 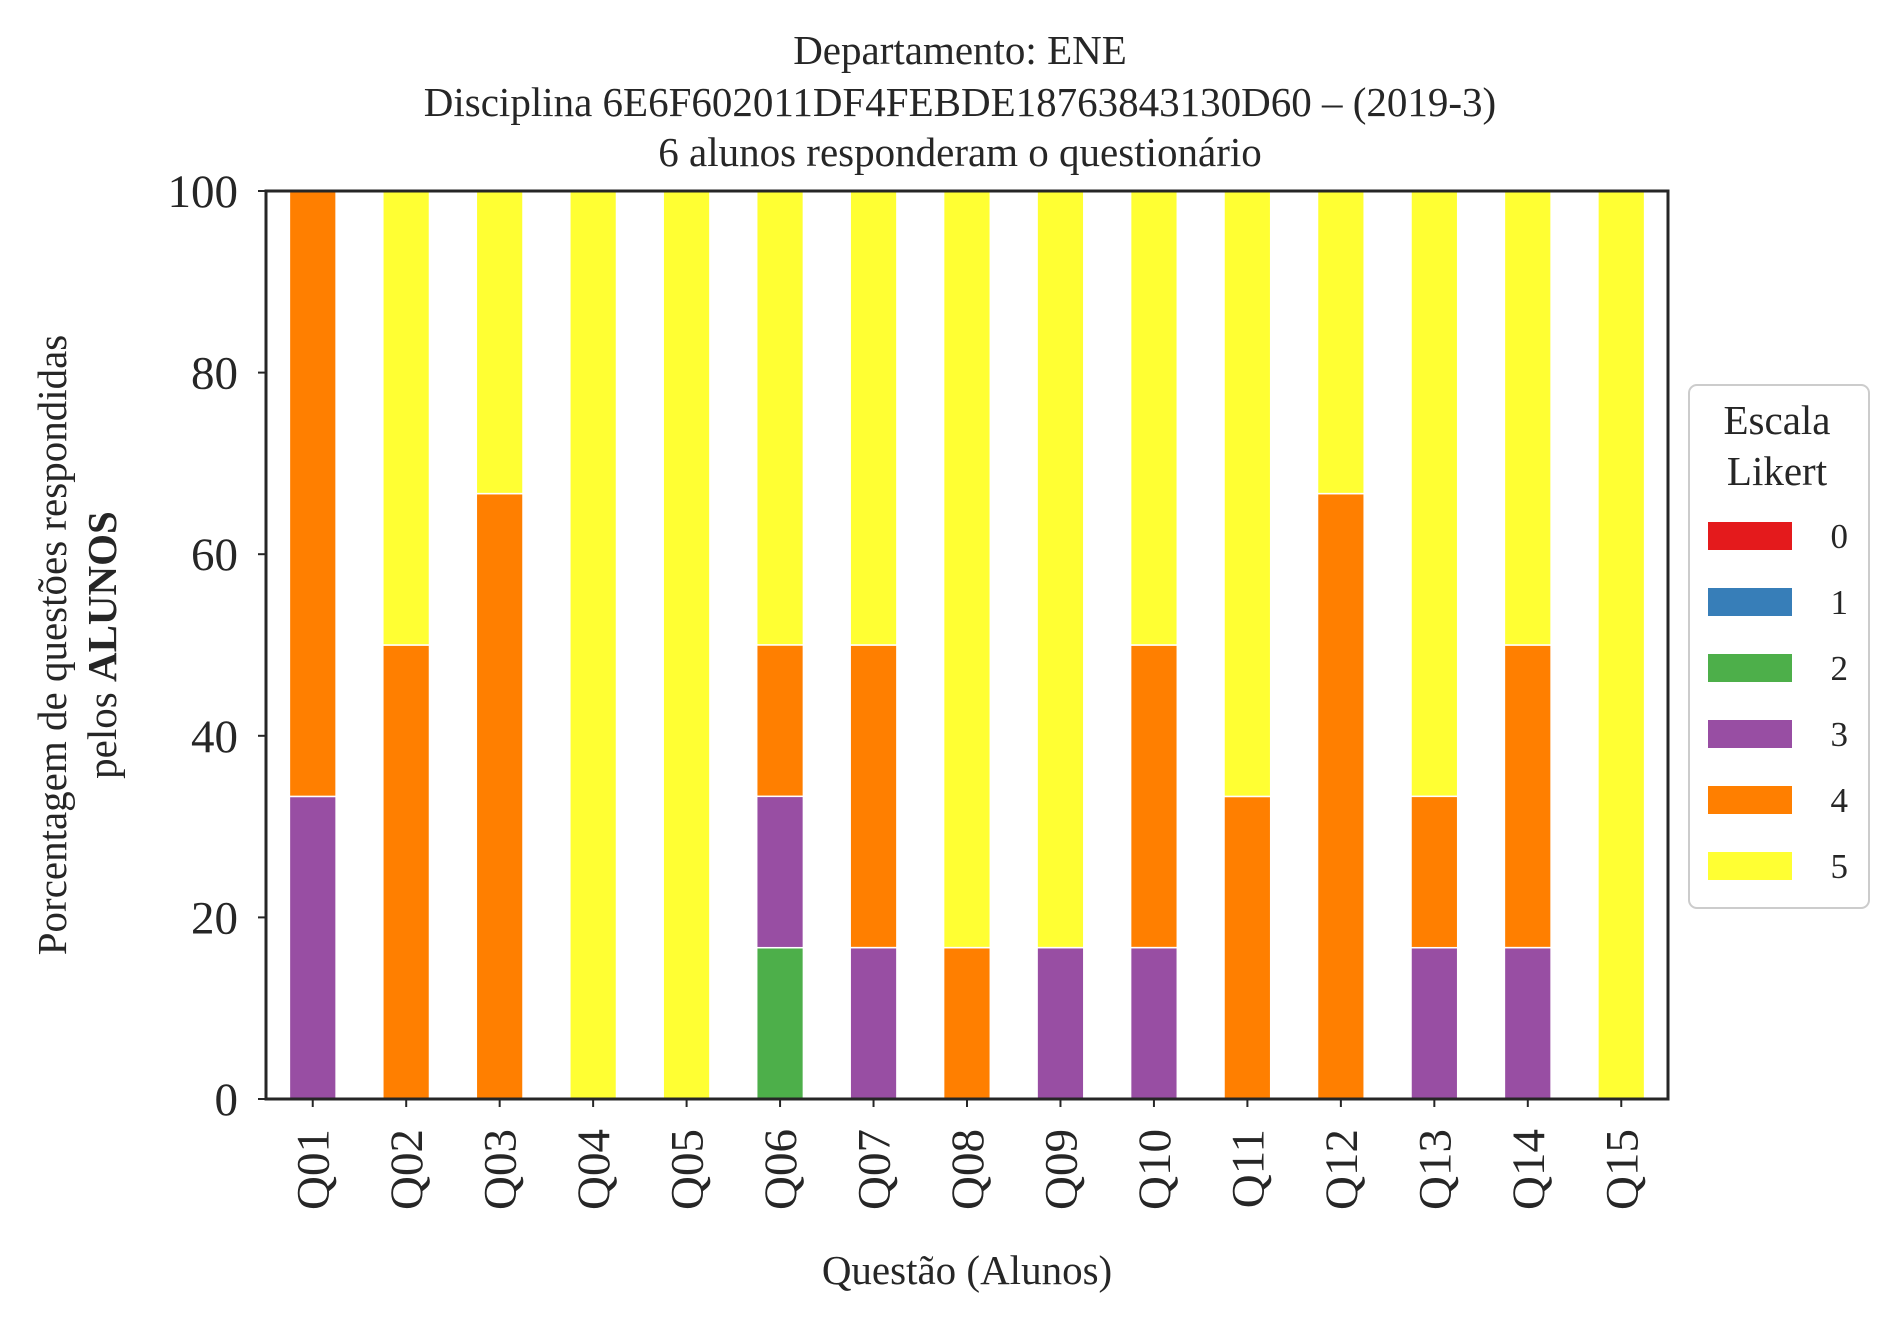 What do you see at coordinates (959, 152) in the screenshot?
I see `title-line-3: 6 alunos responderam o questionário` at bounding box center [959, 152].